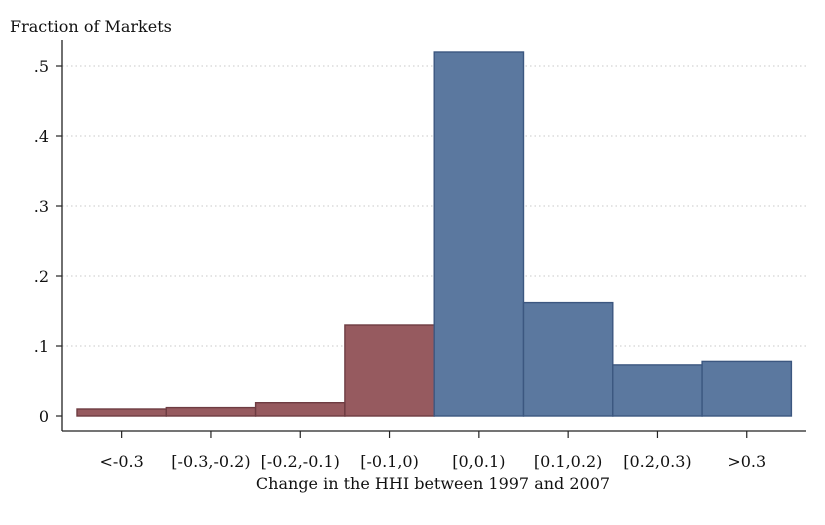 This screenshot has height=525, width=825. I want to click on x-tick-label: [0.1,0.2), so click(568, 461).